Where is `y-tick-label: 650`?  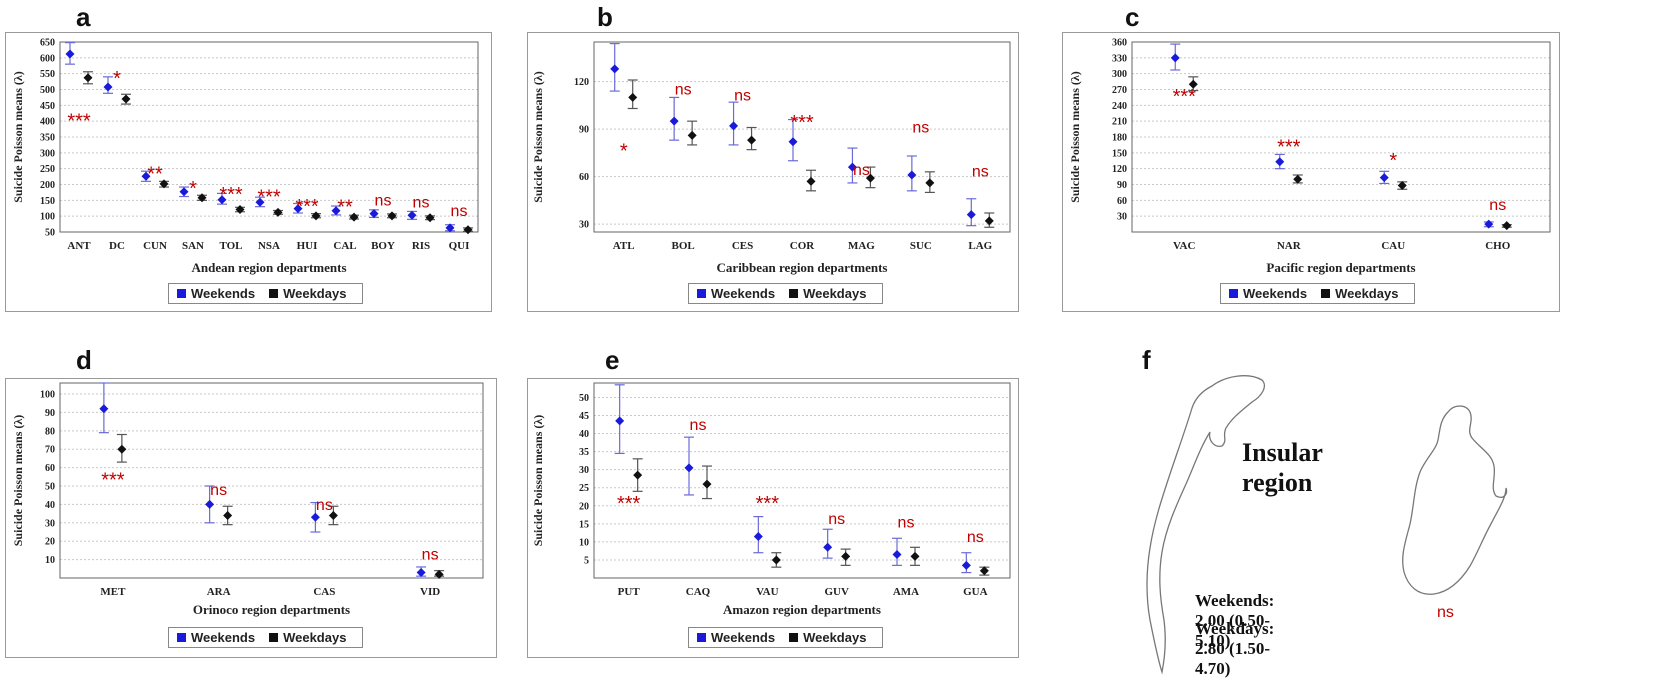 y-tick-label: 650 is located at coordinates (47, 43).